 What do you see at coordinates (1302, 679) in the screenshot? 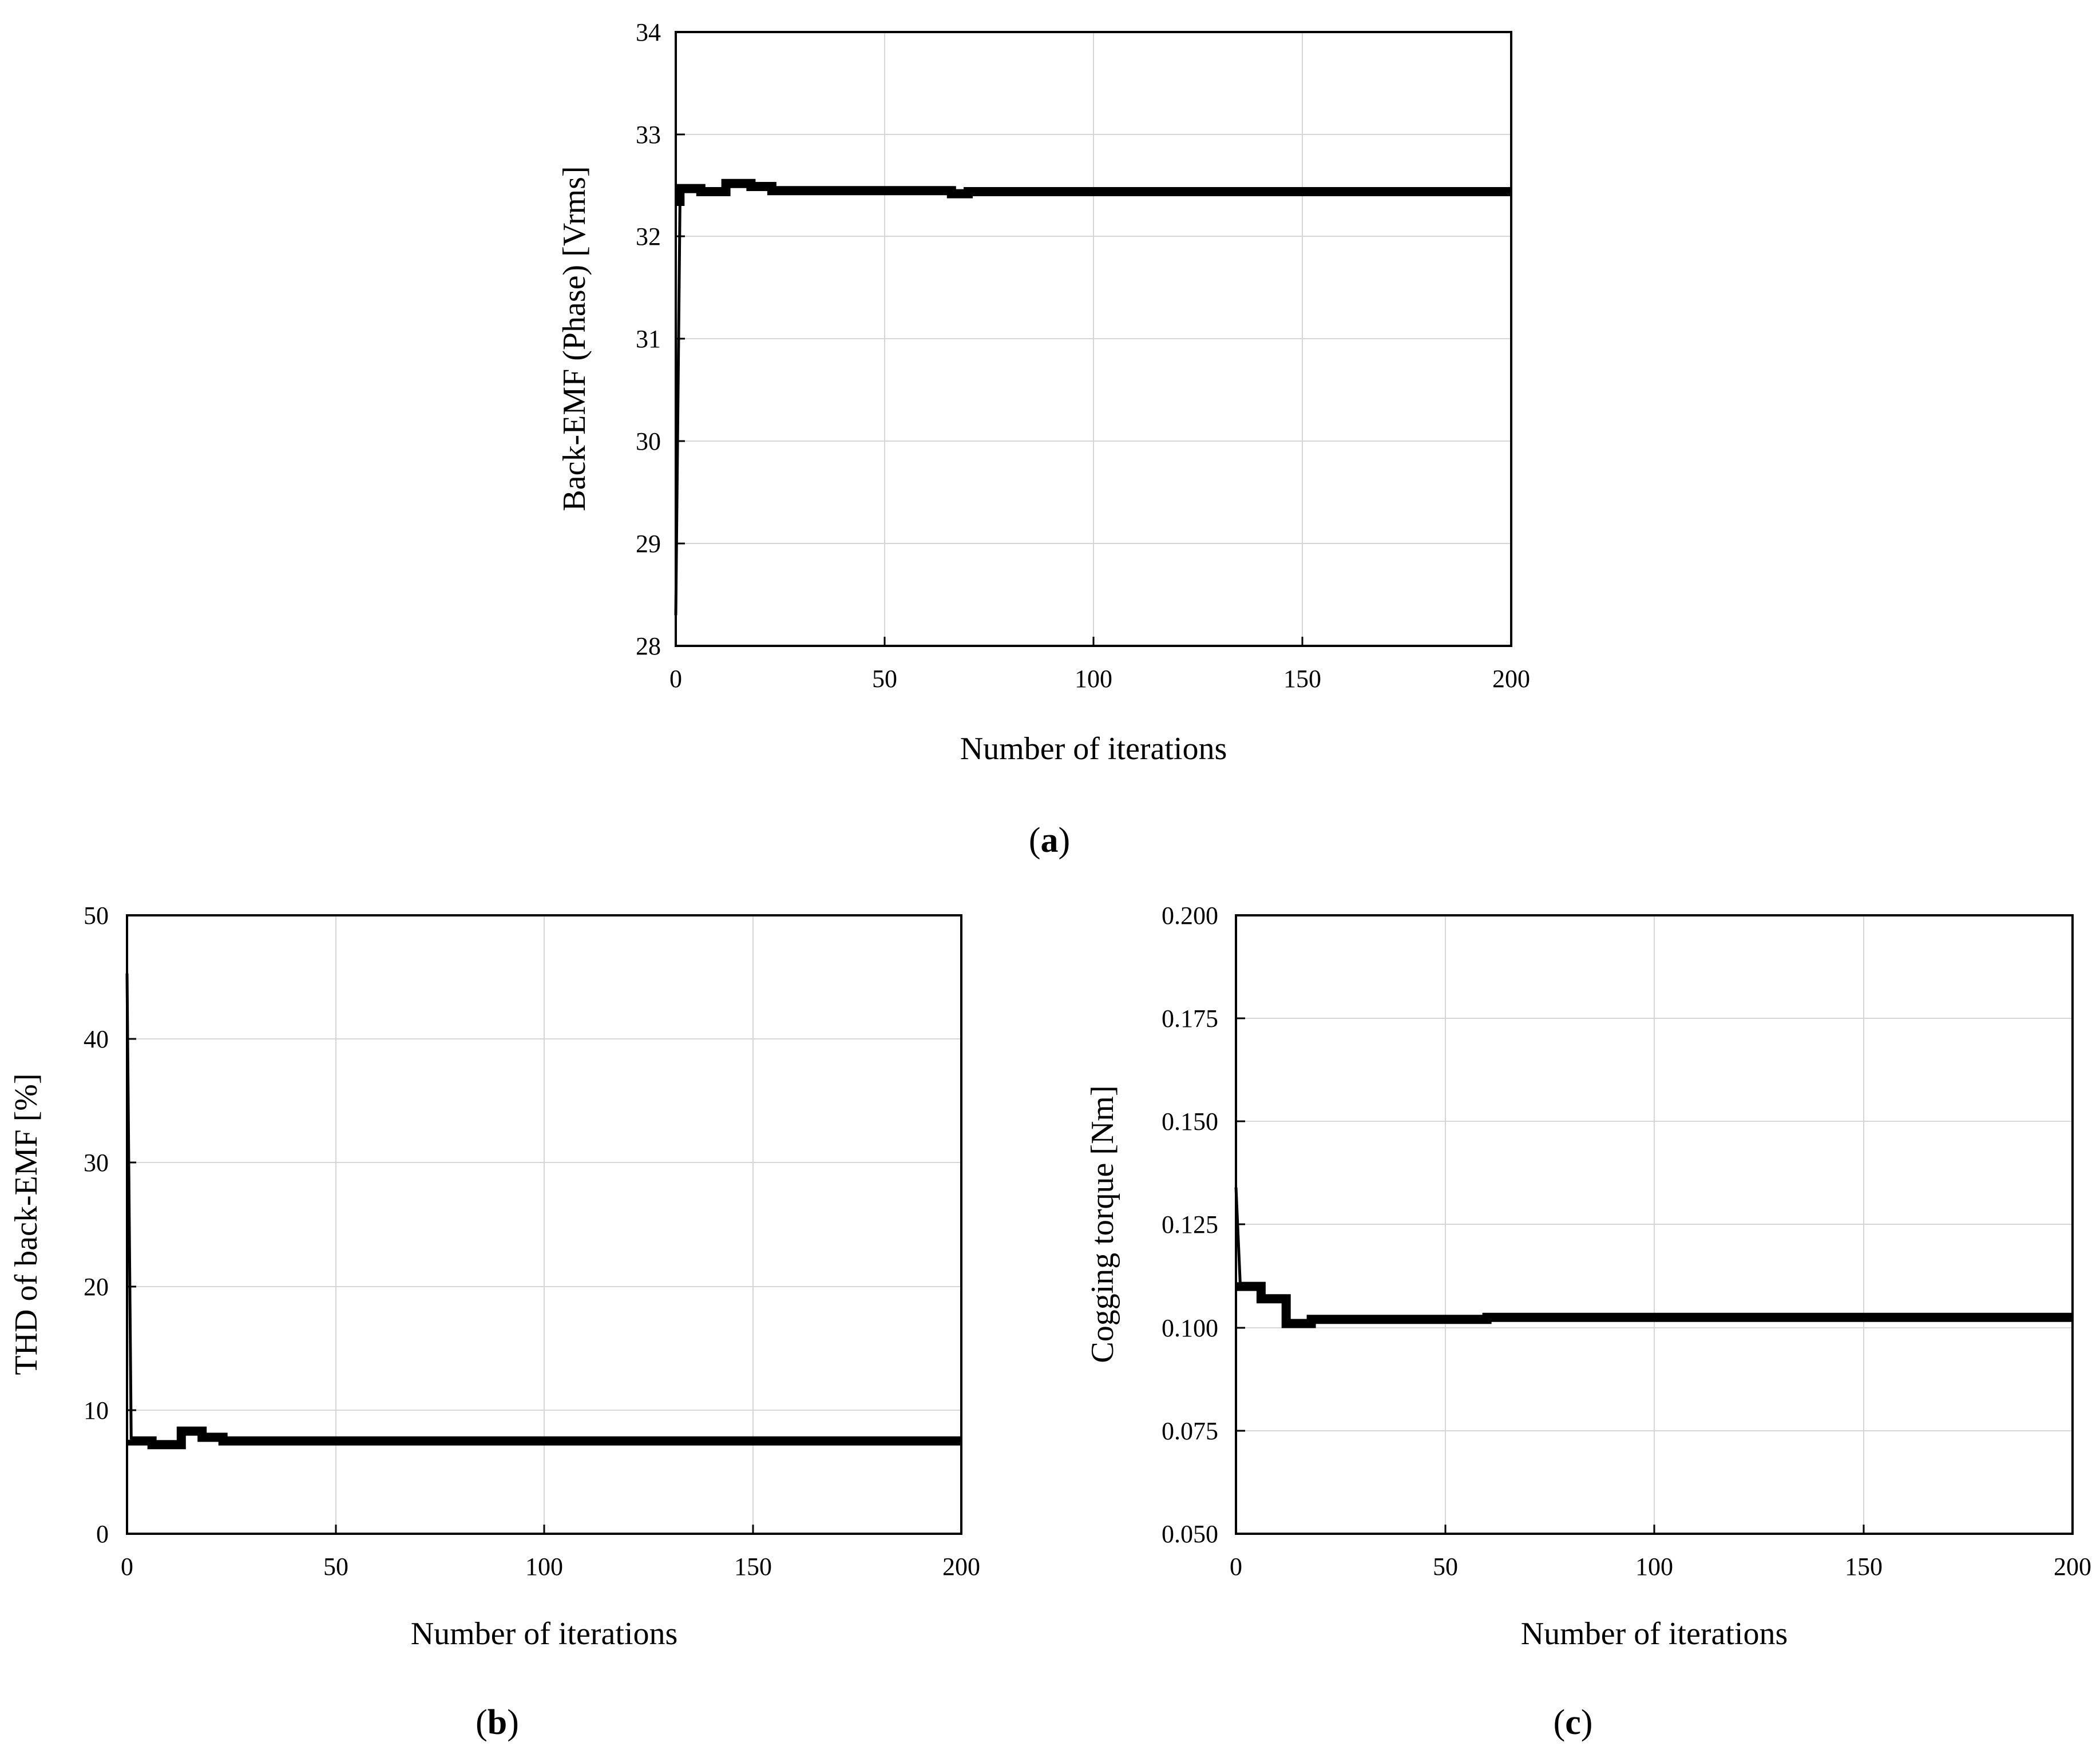
I see `plot-a-x-tick-label: 150` at bounding box center [1302, 679].